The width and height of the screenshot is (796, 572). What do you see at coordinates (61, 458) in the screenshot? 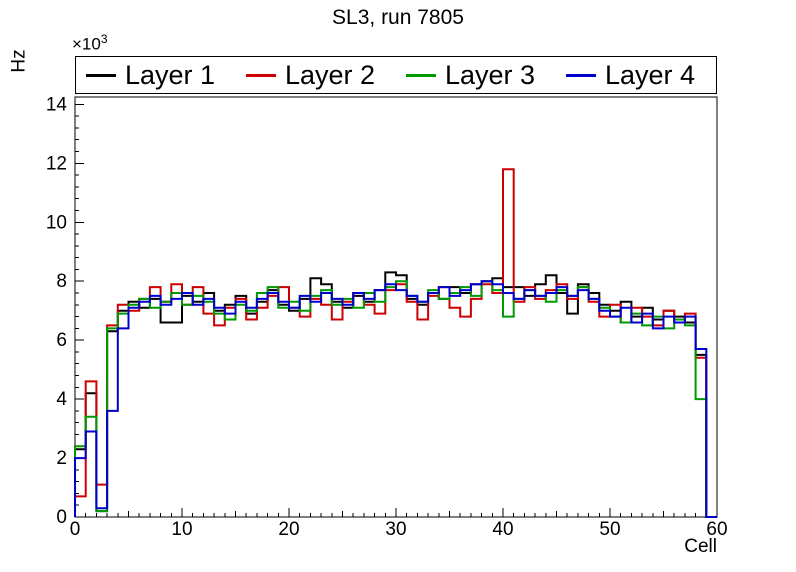
I see `y-tick-label: 2` at bounding box center [61, 458].